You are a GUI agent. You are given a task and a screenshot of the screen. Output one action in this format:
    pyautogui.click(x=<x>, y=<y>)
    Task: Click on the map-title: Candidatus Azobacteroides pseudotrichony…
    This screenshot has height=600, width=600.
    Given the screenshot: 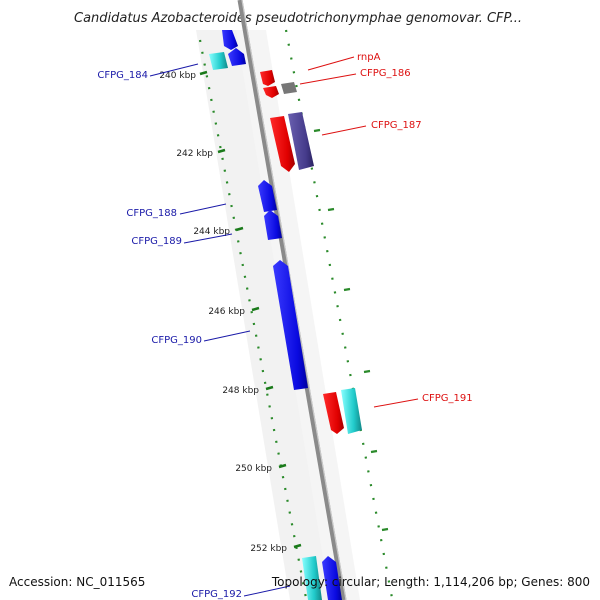 What is the action you would take?
    pyautogui.click(x=298, y=18)
    